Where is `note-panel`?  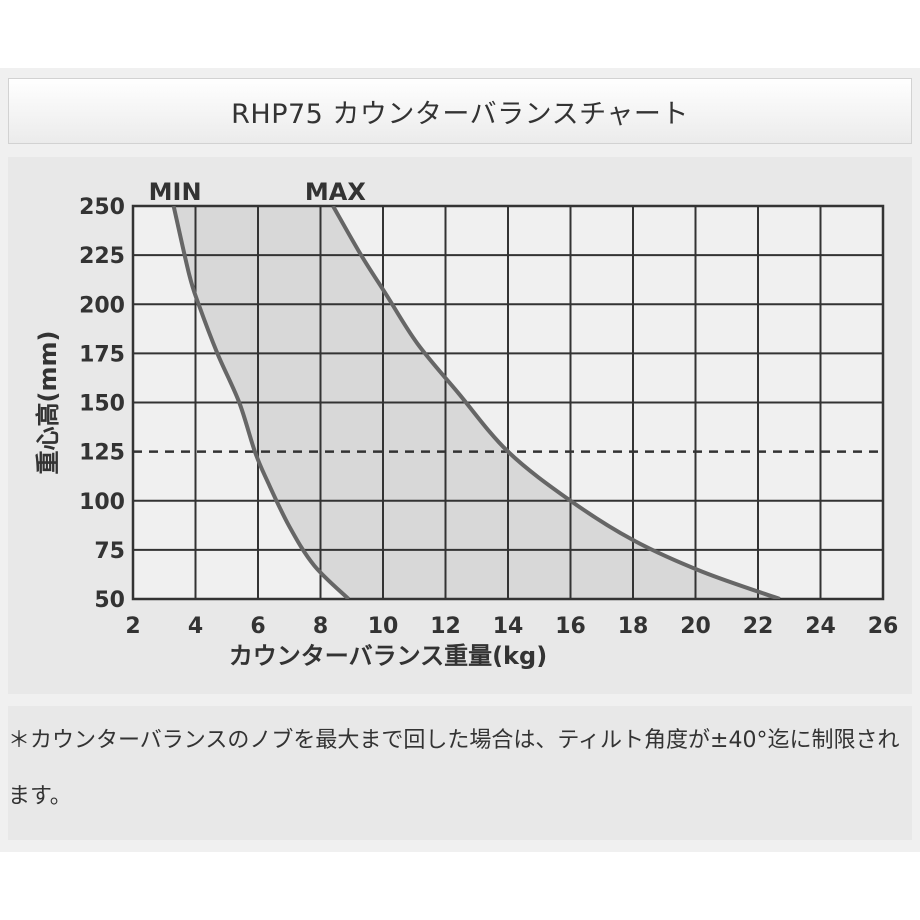
note-panel is located at coordinates (460, 773).